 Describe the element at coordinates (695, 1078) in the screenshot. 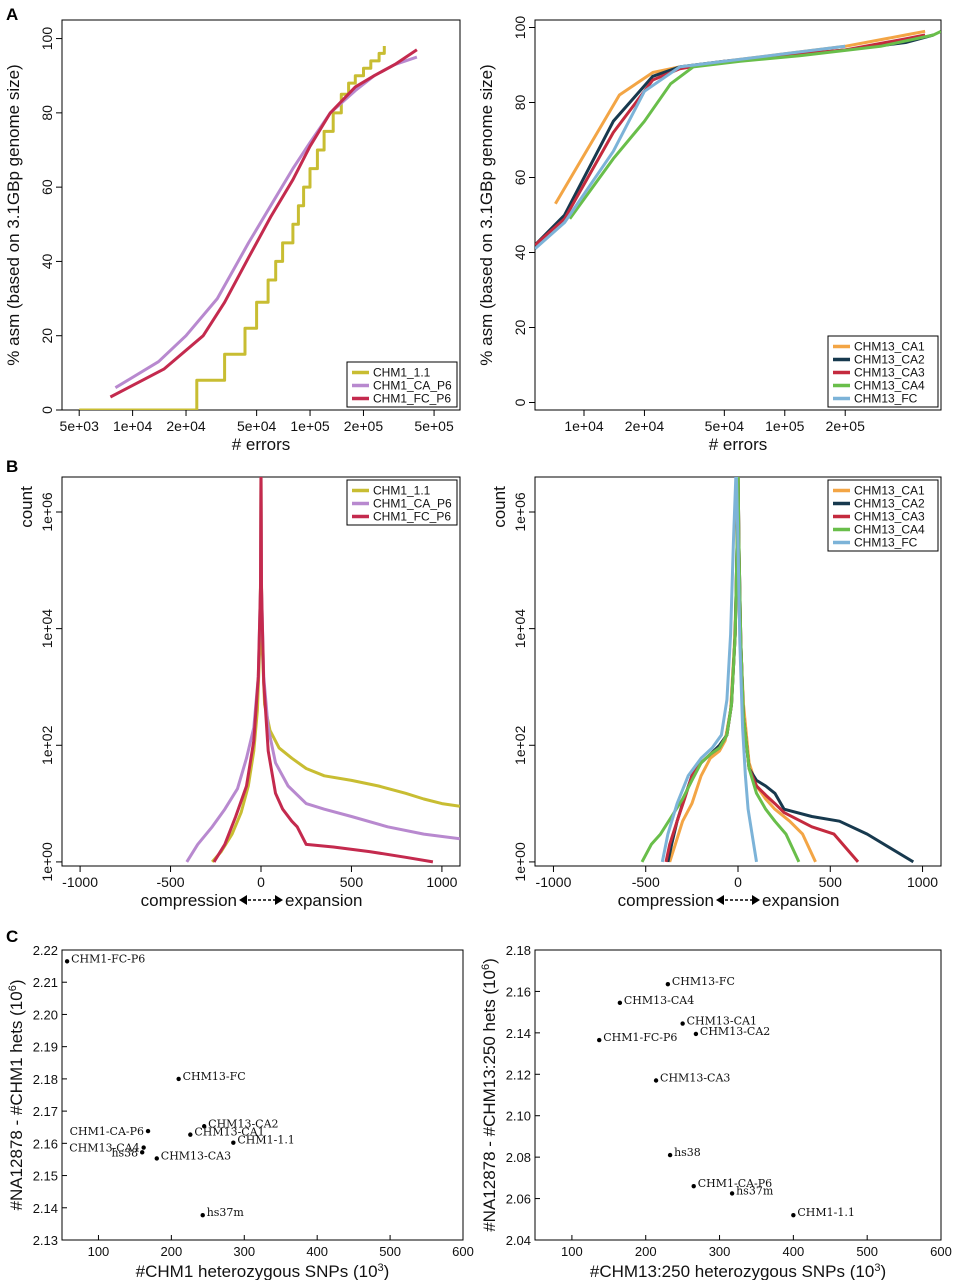

I see `scatter-point-label: CHM13-CA3` at that location.